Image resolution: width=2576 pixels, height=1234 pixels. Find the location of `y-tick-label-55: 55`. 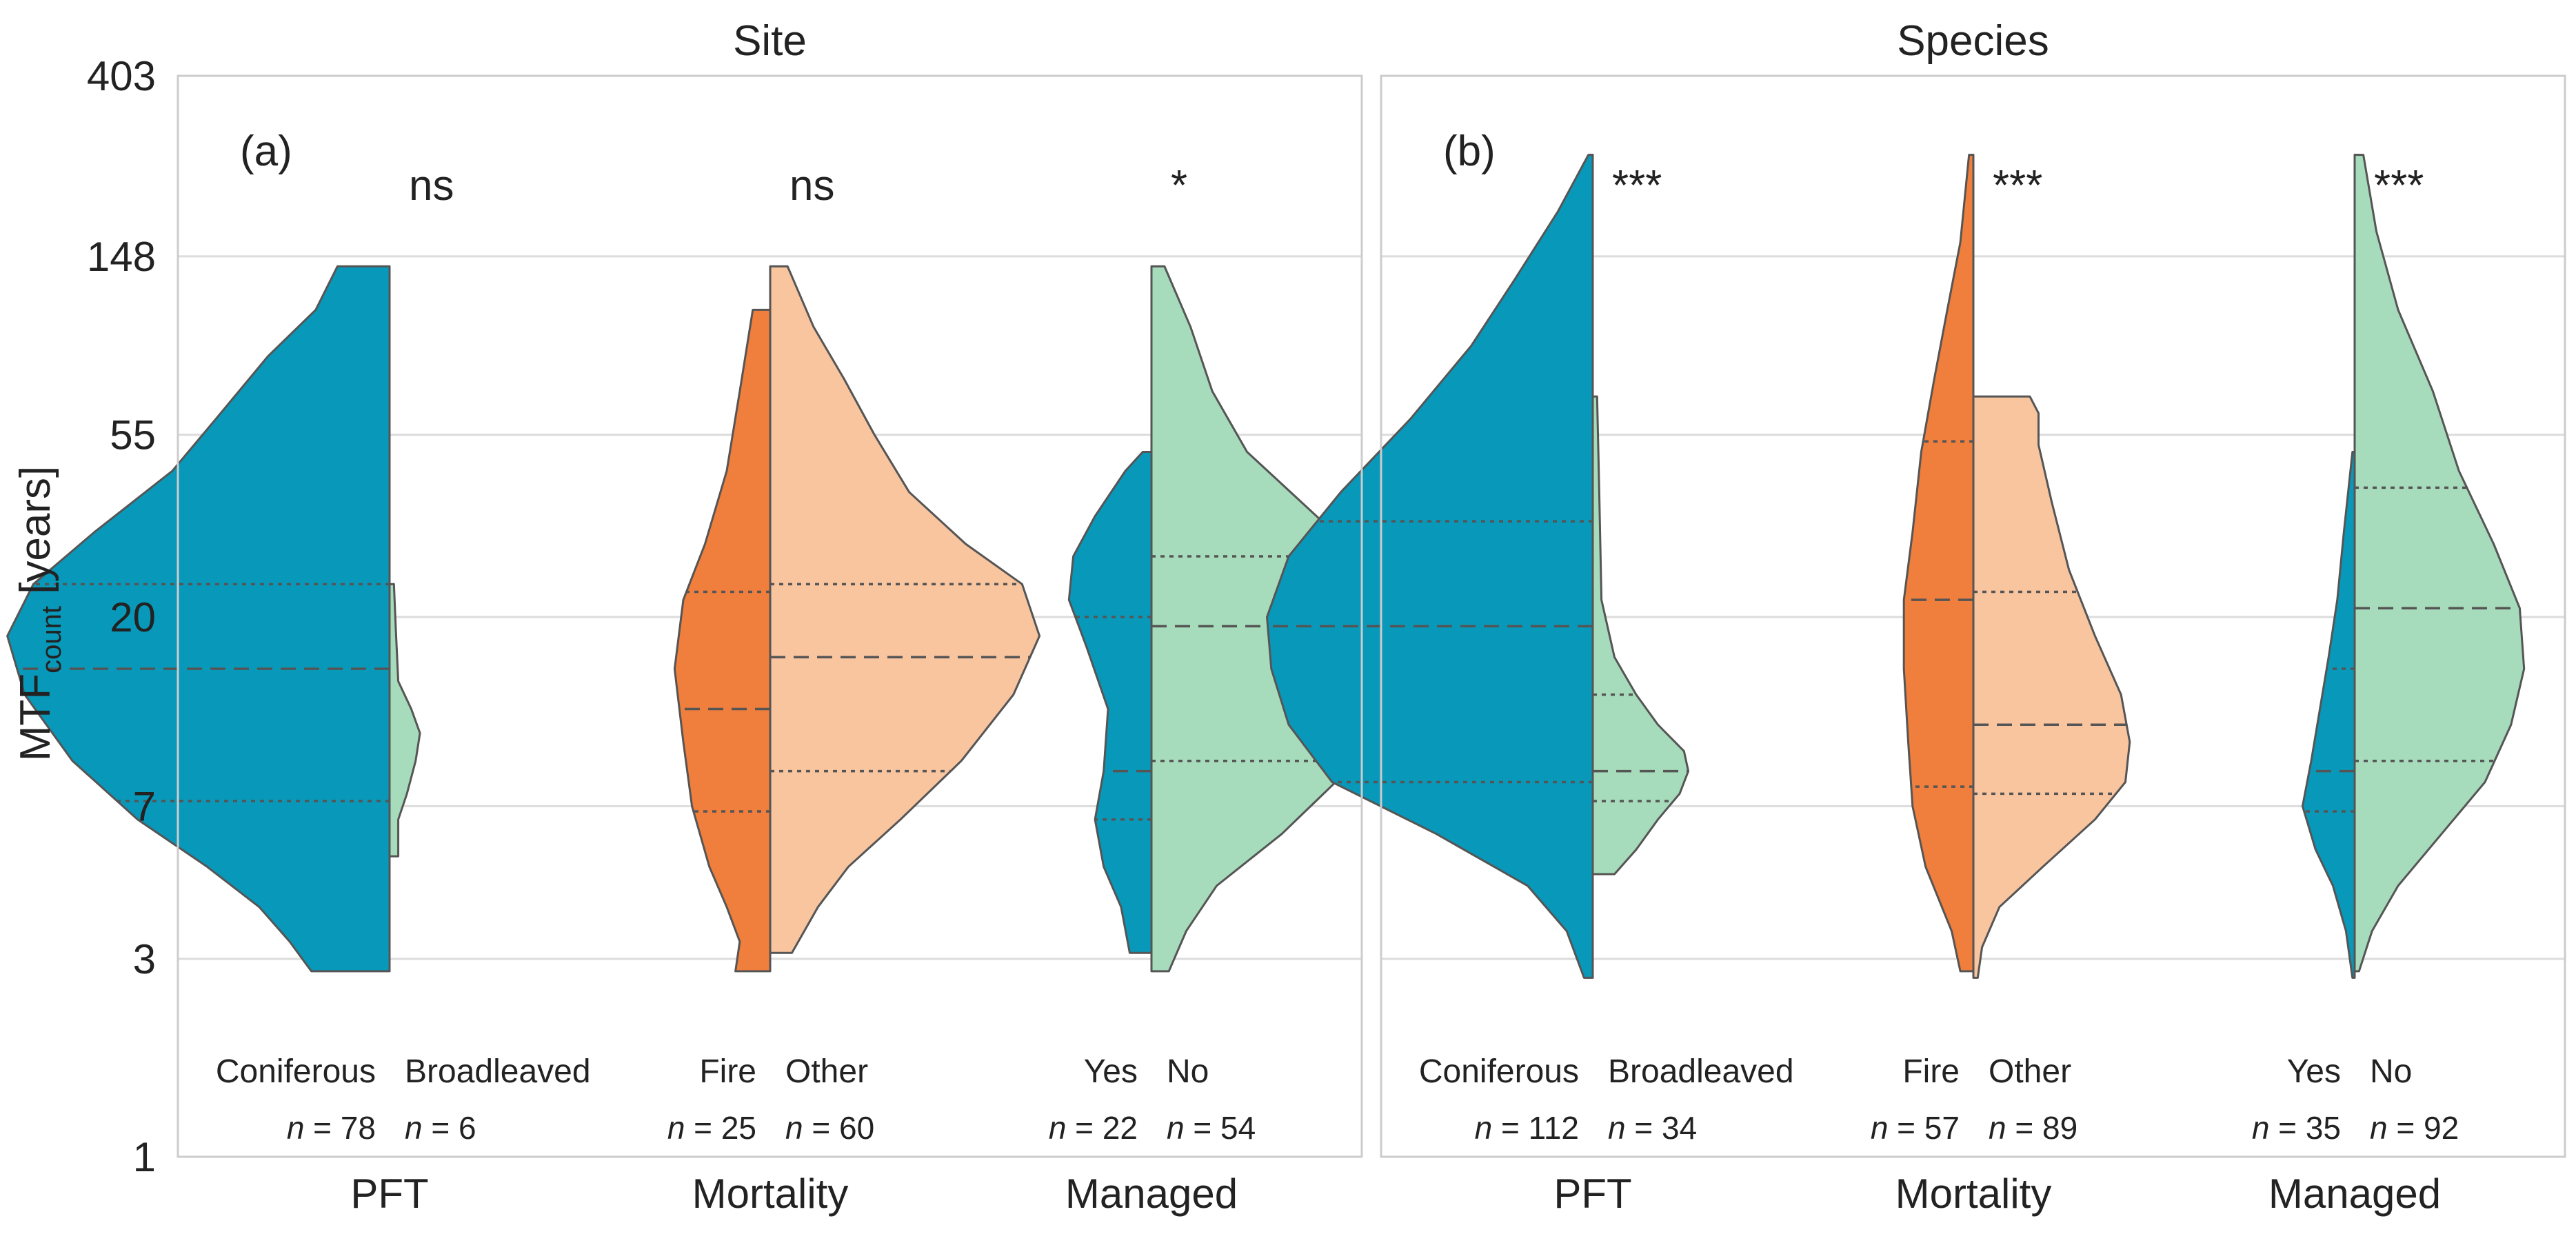

y-tick-label-55: 55 is located at coordinates (133, 435).